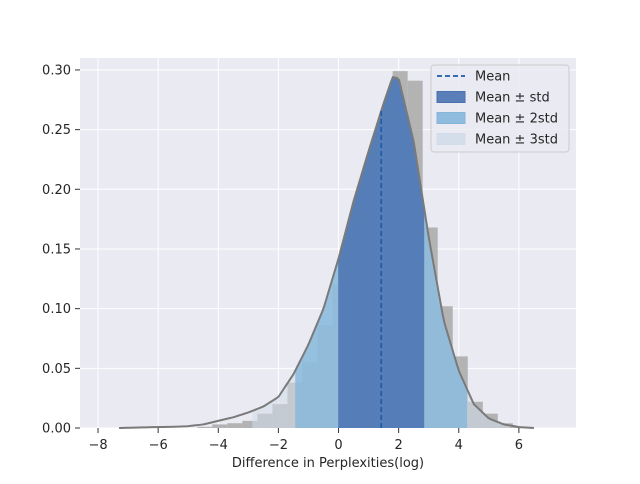 The width and height of the screenshot is (640, 484). I want to click on y-tick-label: 0.20, so click(56, 190).